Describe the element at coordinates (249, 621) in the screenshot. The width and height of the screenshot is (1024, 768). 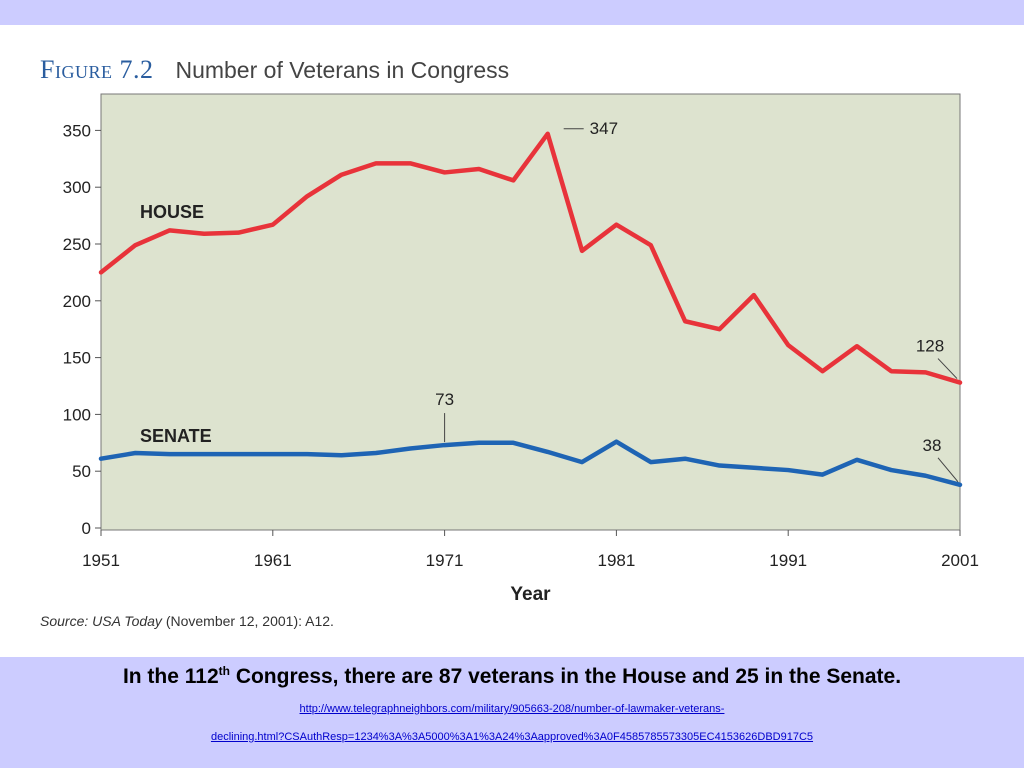
I see `source-details: (November 12, 2001): A12.` at that location.